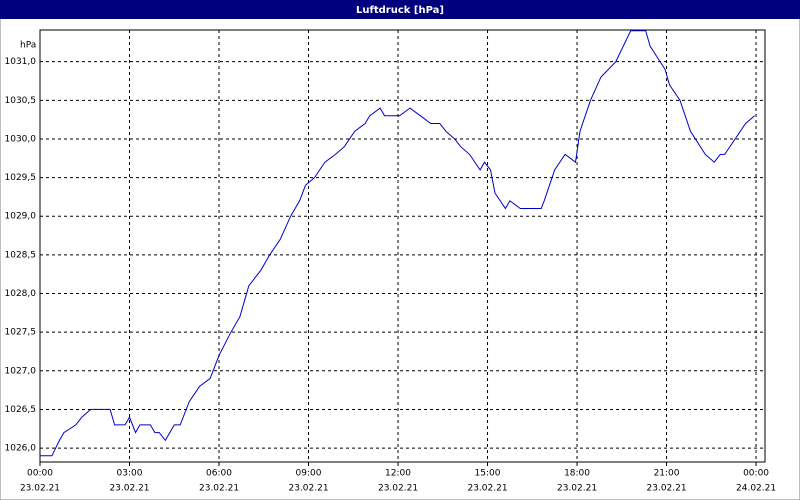  I want to click on x-tick-label: 21:00, so click(667, 474).